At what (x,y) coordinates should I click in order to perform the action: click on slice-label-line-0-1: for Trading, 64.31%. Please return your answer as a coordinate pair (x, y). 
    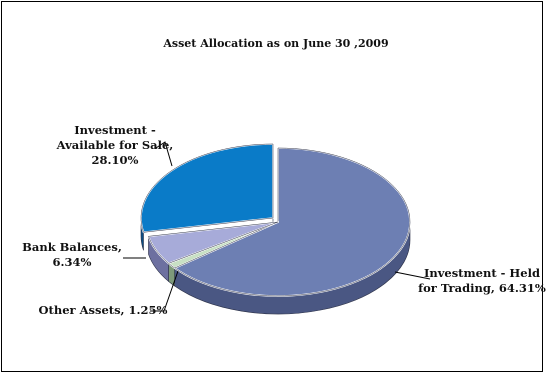
    Looking at the image, I should click on (482, 288).